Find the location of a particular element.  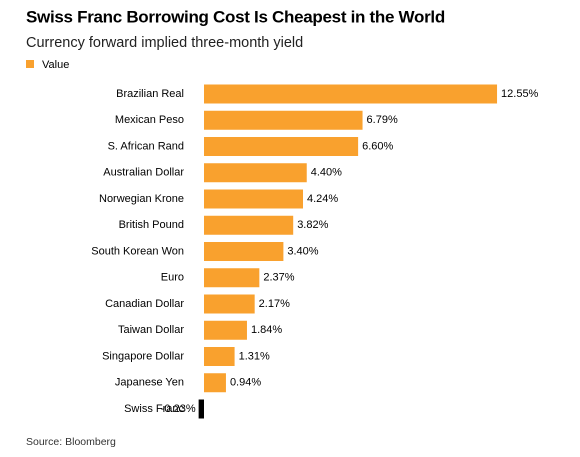

category-label: Mexican Peso is located at coordinates (149, 120).